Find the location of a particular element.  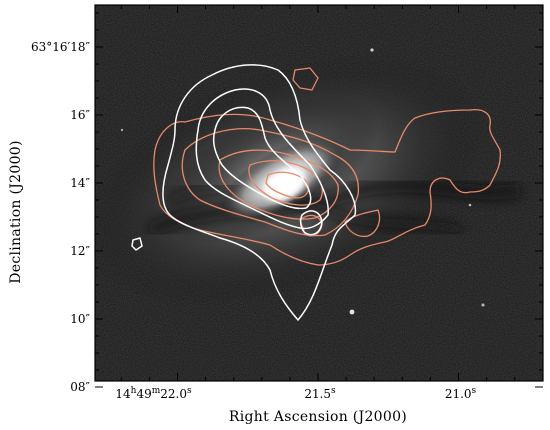

y-tick-label: 10″ is located at coordinates (80, 319).